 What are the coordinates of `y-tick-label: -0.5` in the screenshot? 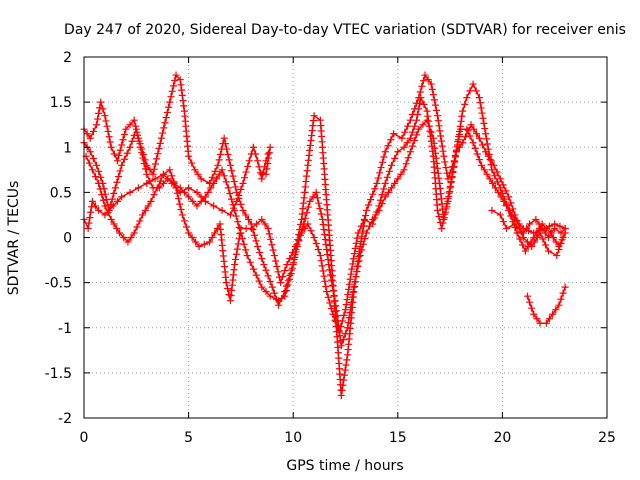 It's located at (58, 284).